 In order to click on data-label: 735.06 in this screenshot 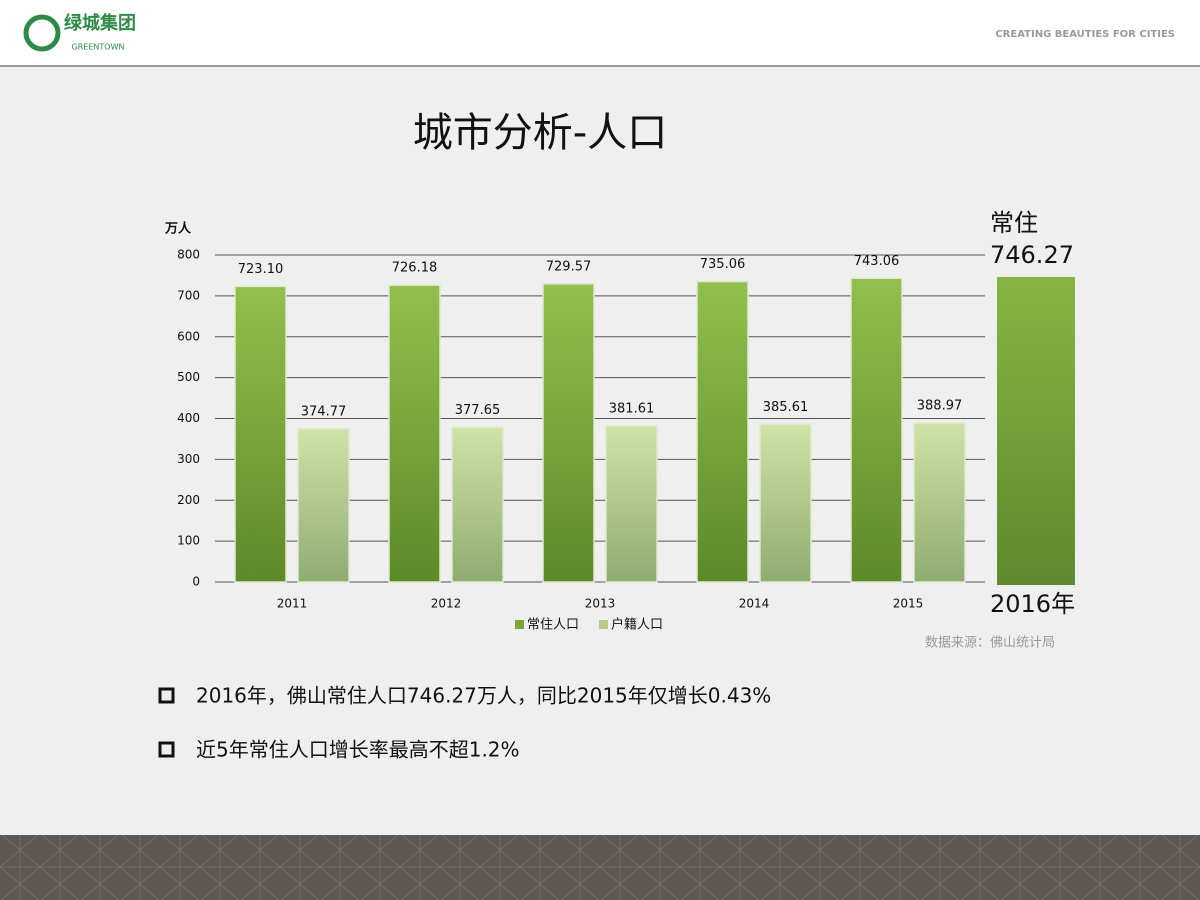, I will do `click(723, 264)`.